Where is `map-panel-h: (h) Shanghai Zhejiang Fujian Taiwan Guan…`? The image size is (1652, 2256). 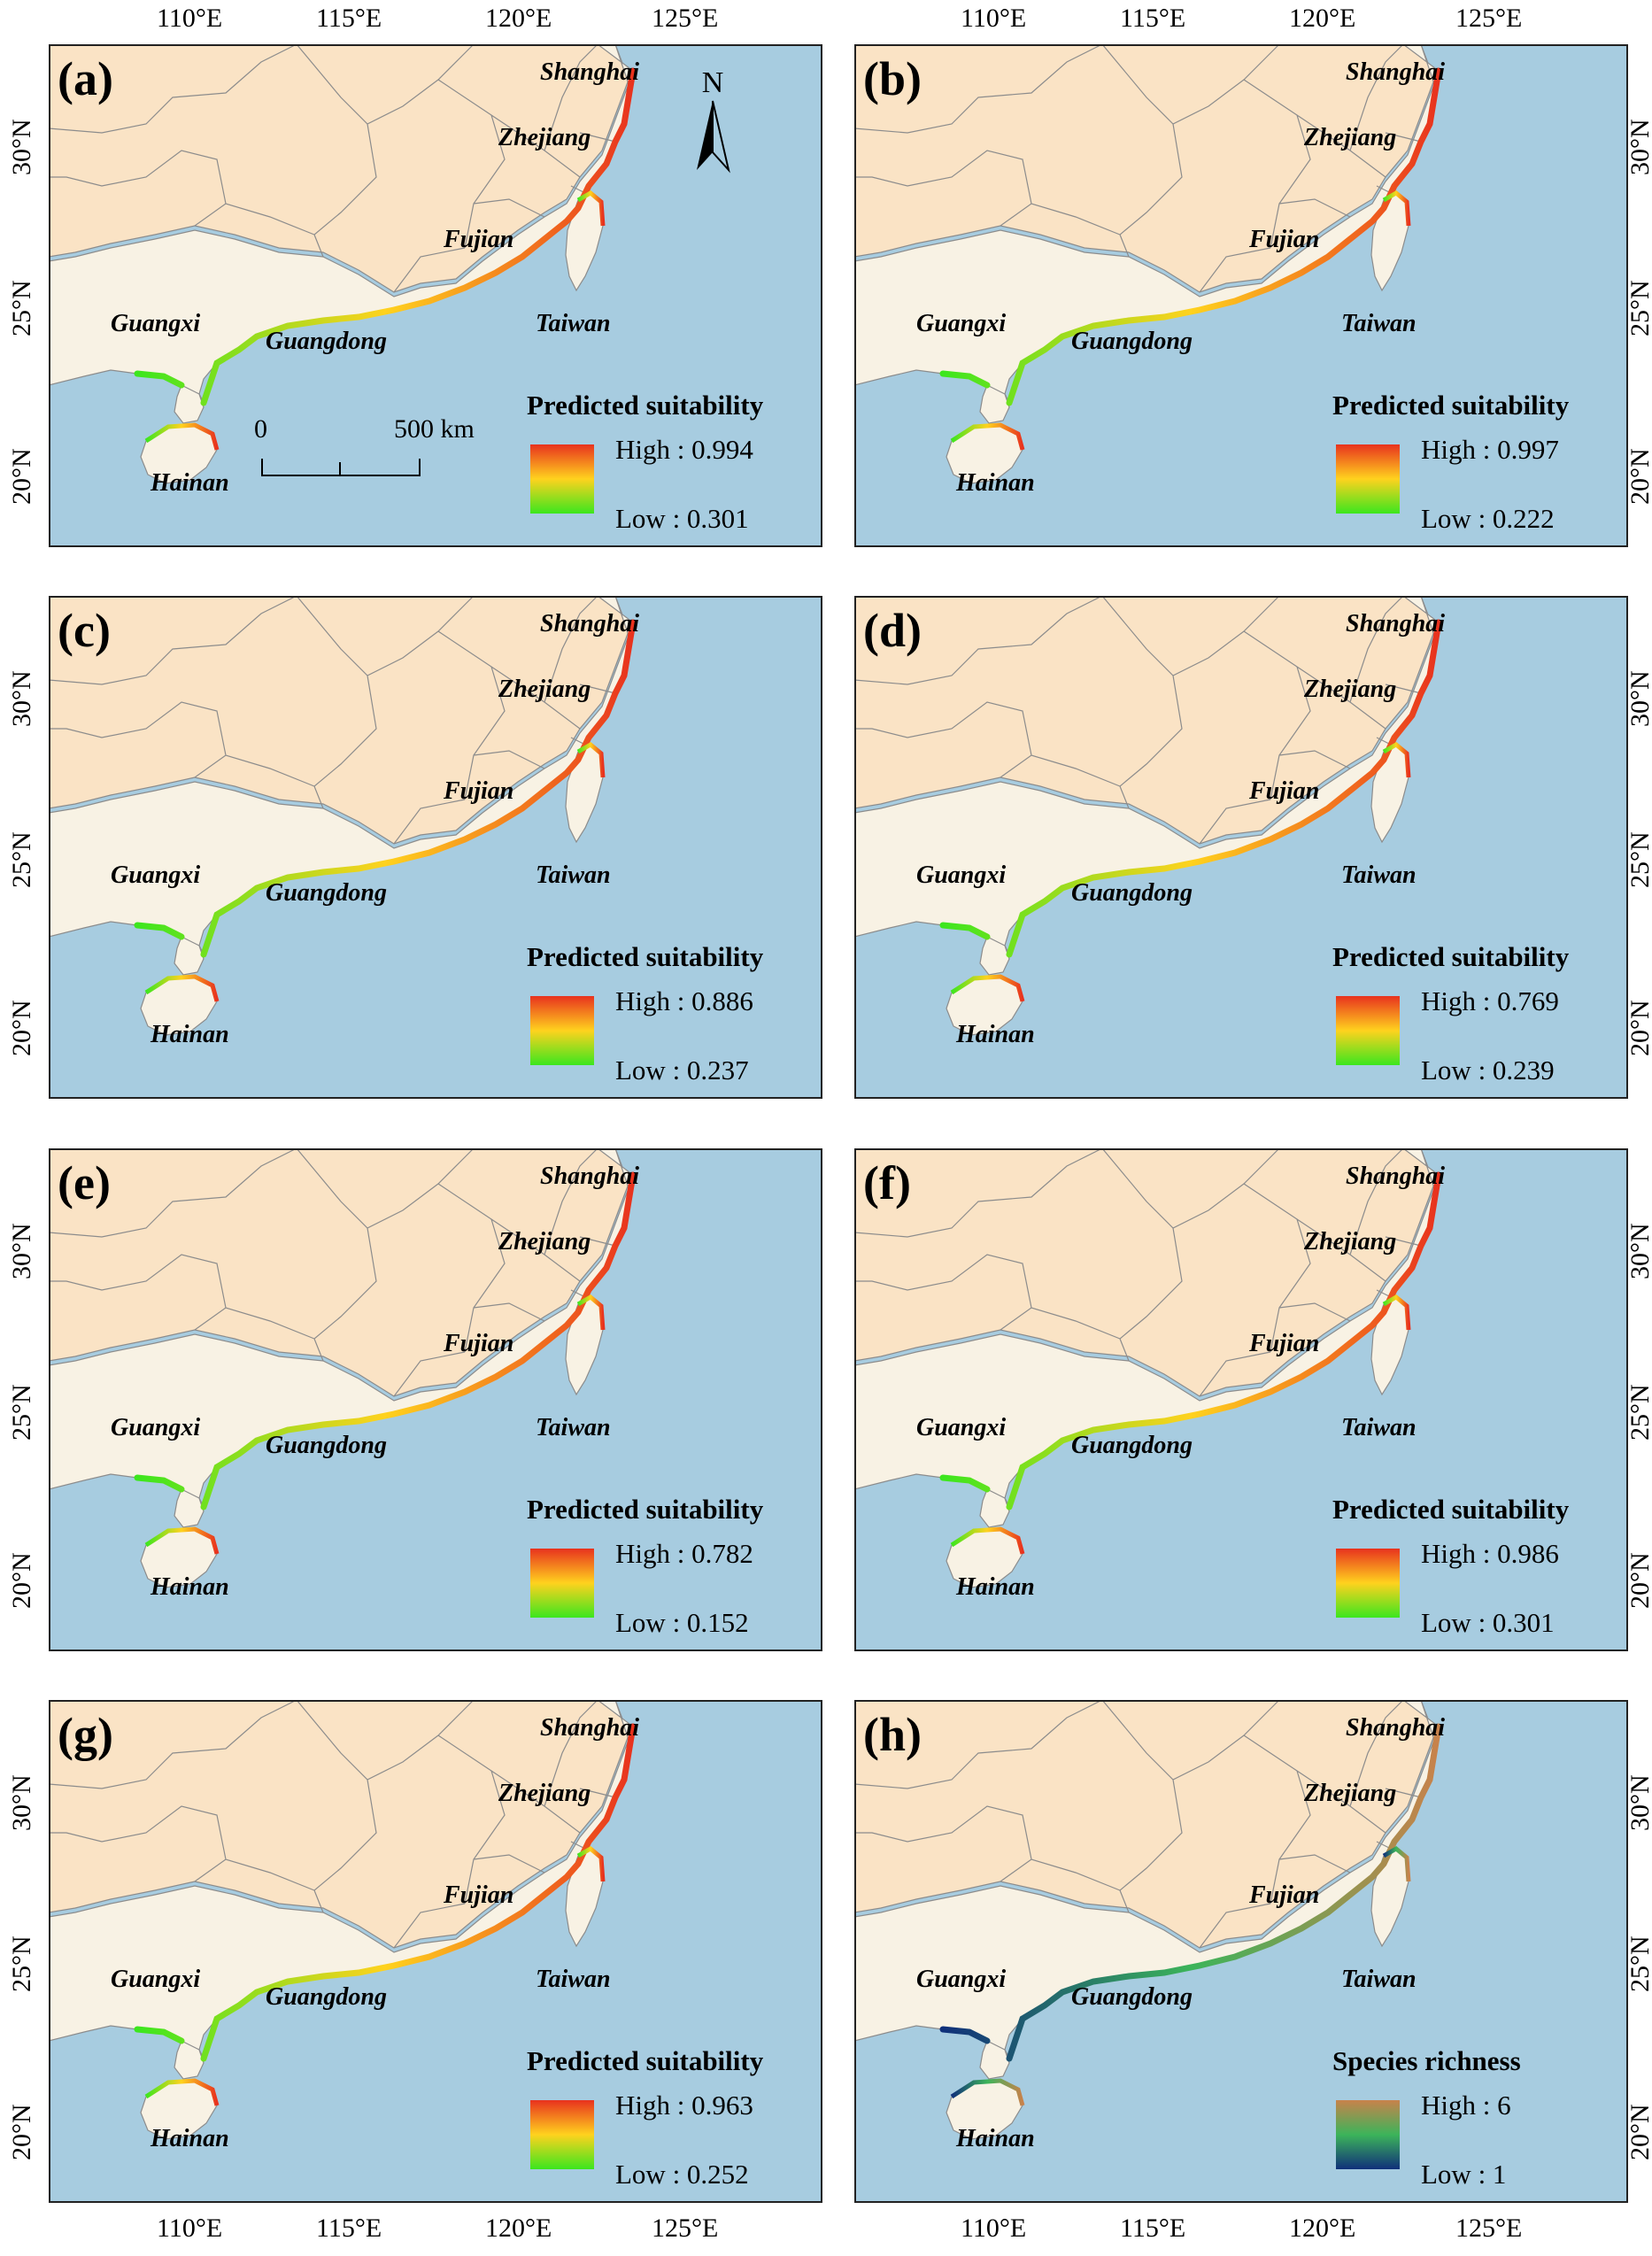 map-panel-h: (h) Shanghai Zhejiang Fujian Taiwan Guan… is located at coordinates (1241, 1951).